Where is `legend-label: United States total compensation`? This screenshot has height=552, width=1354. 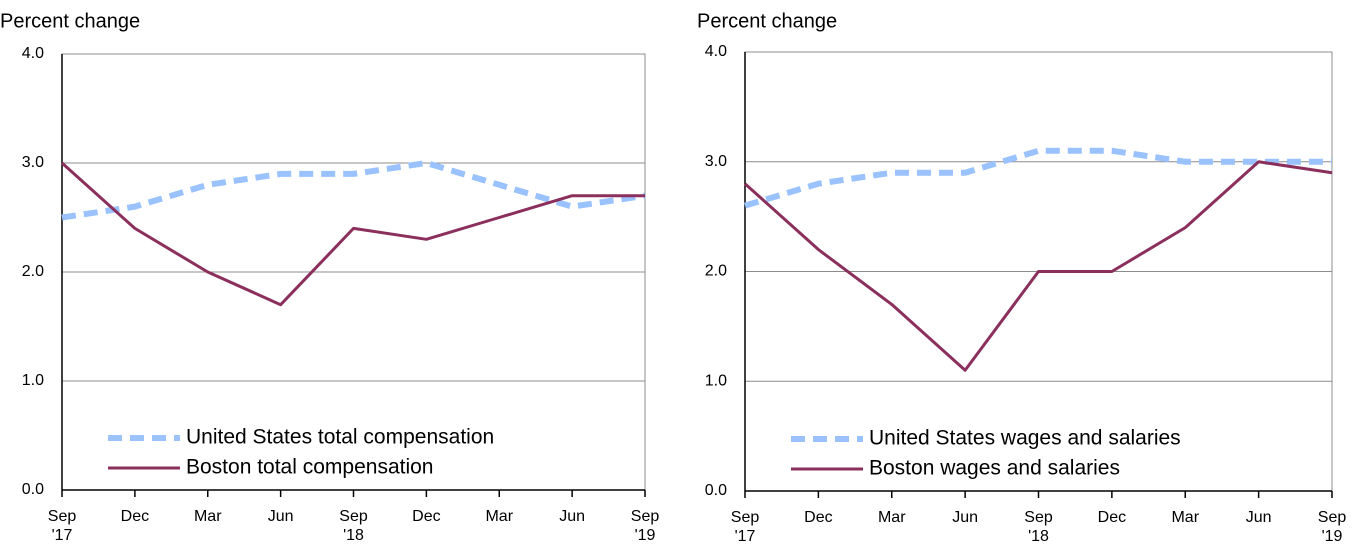
legend-label: United States total compensation is located at coordinates (340, 437).